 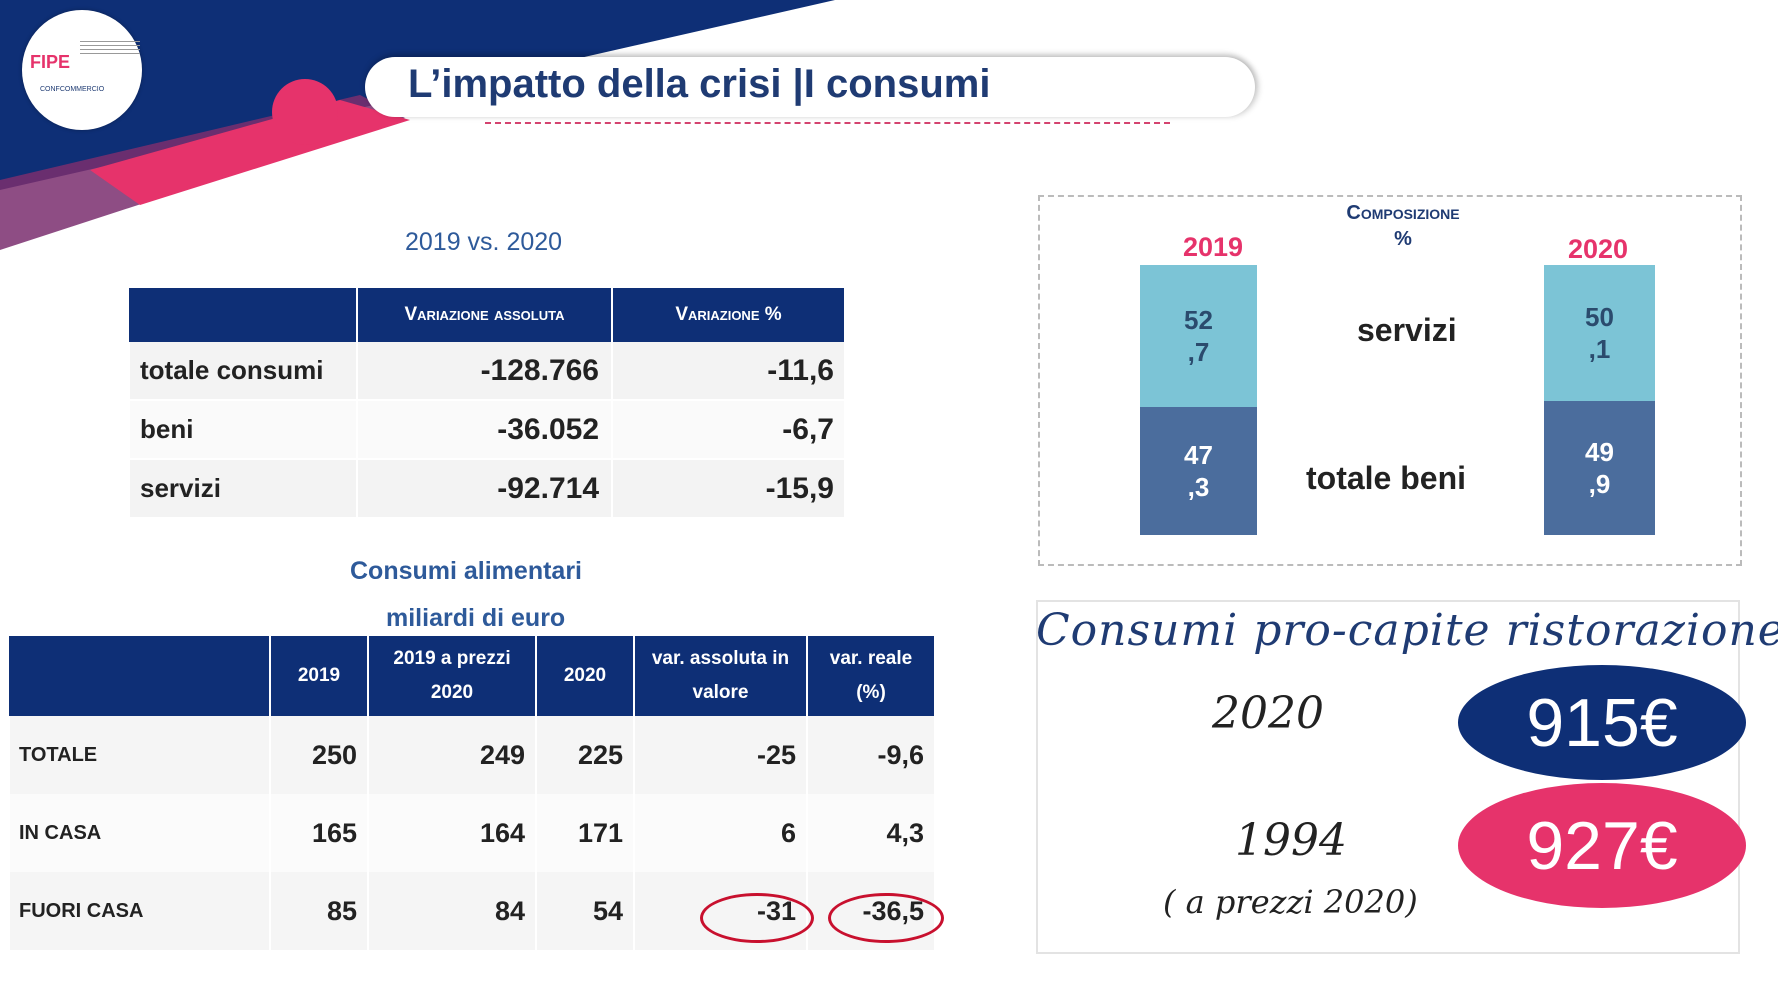 What do you see at coordinates (451, 911) in the screenshot?
I see `value-2019-prices-2020: 84` at bounding box center [451, 911].